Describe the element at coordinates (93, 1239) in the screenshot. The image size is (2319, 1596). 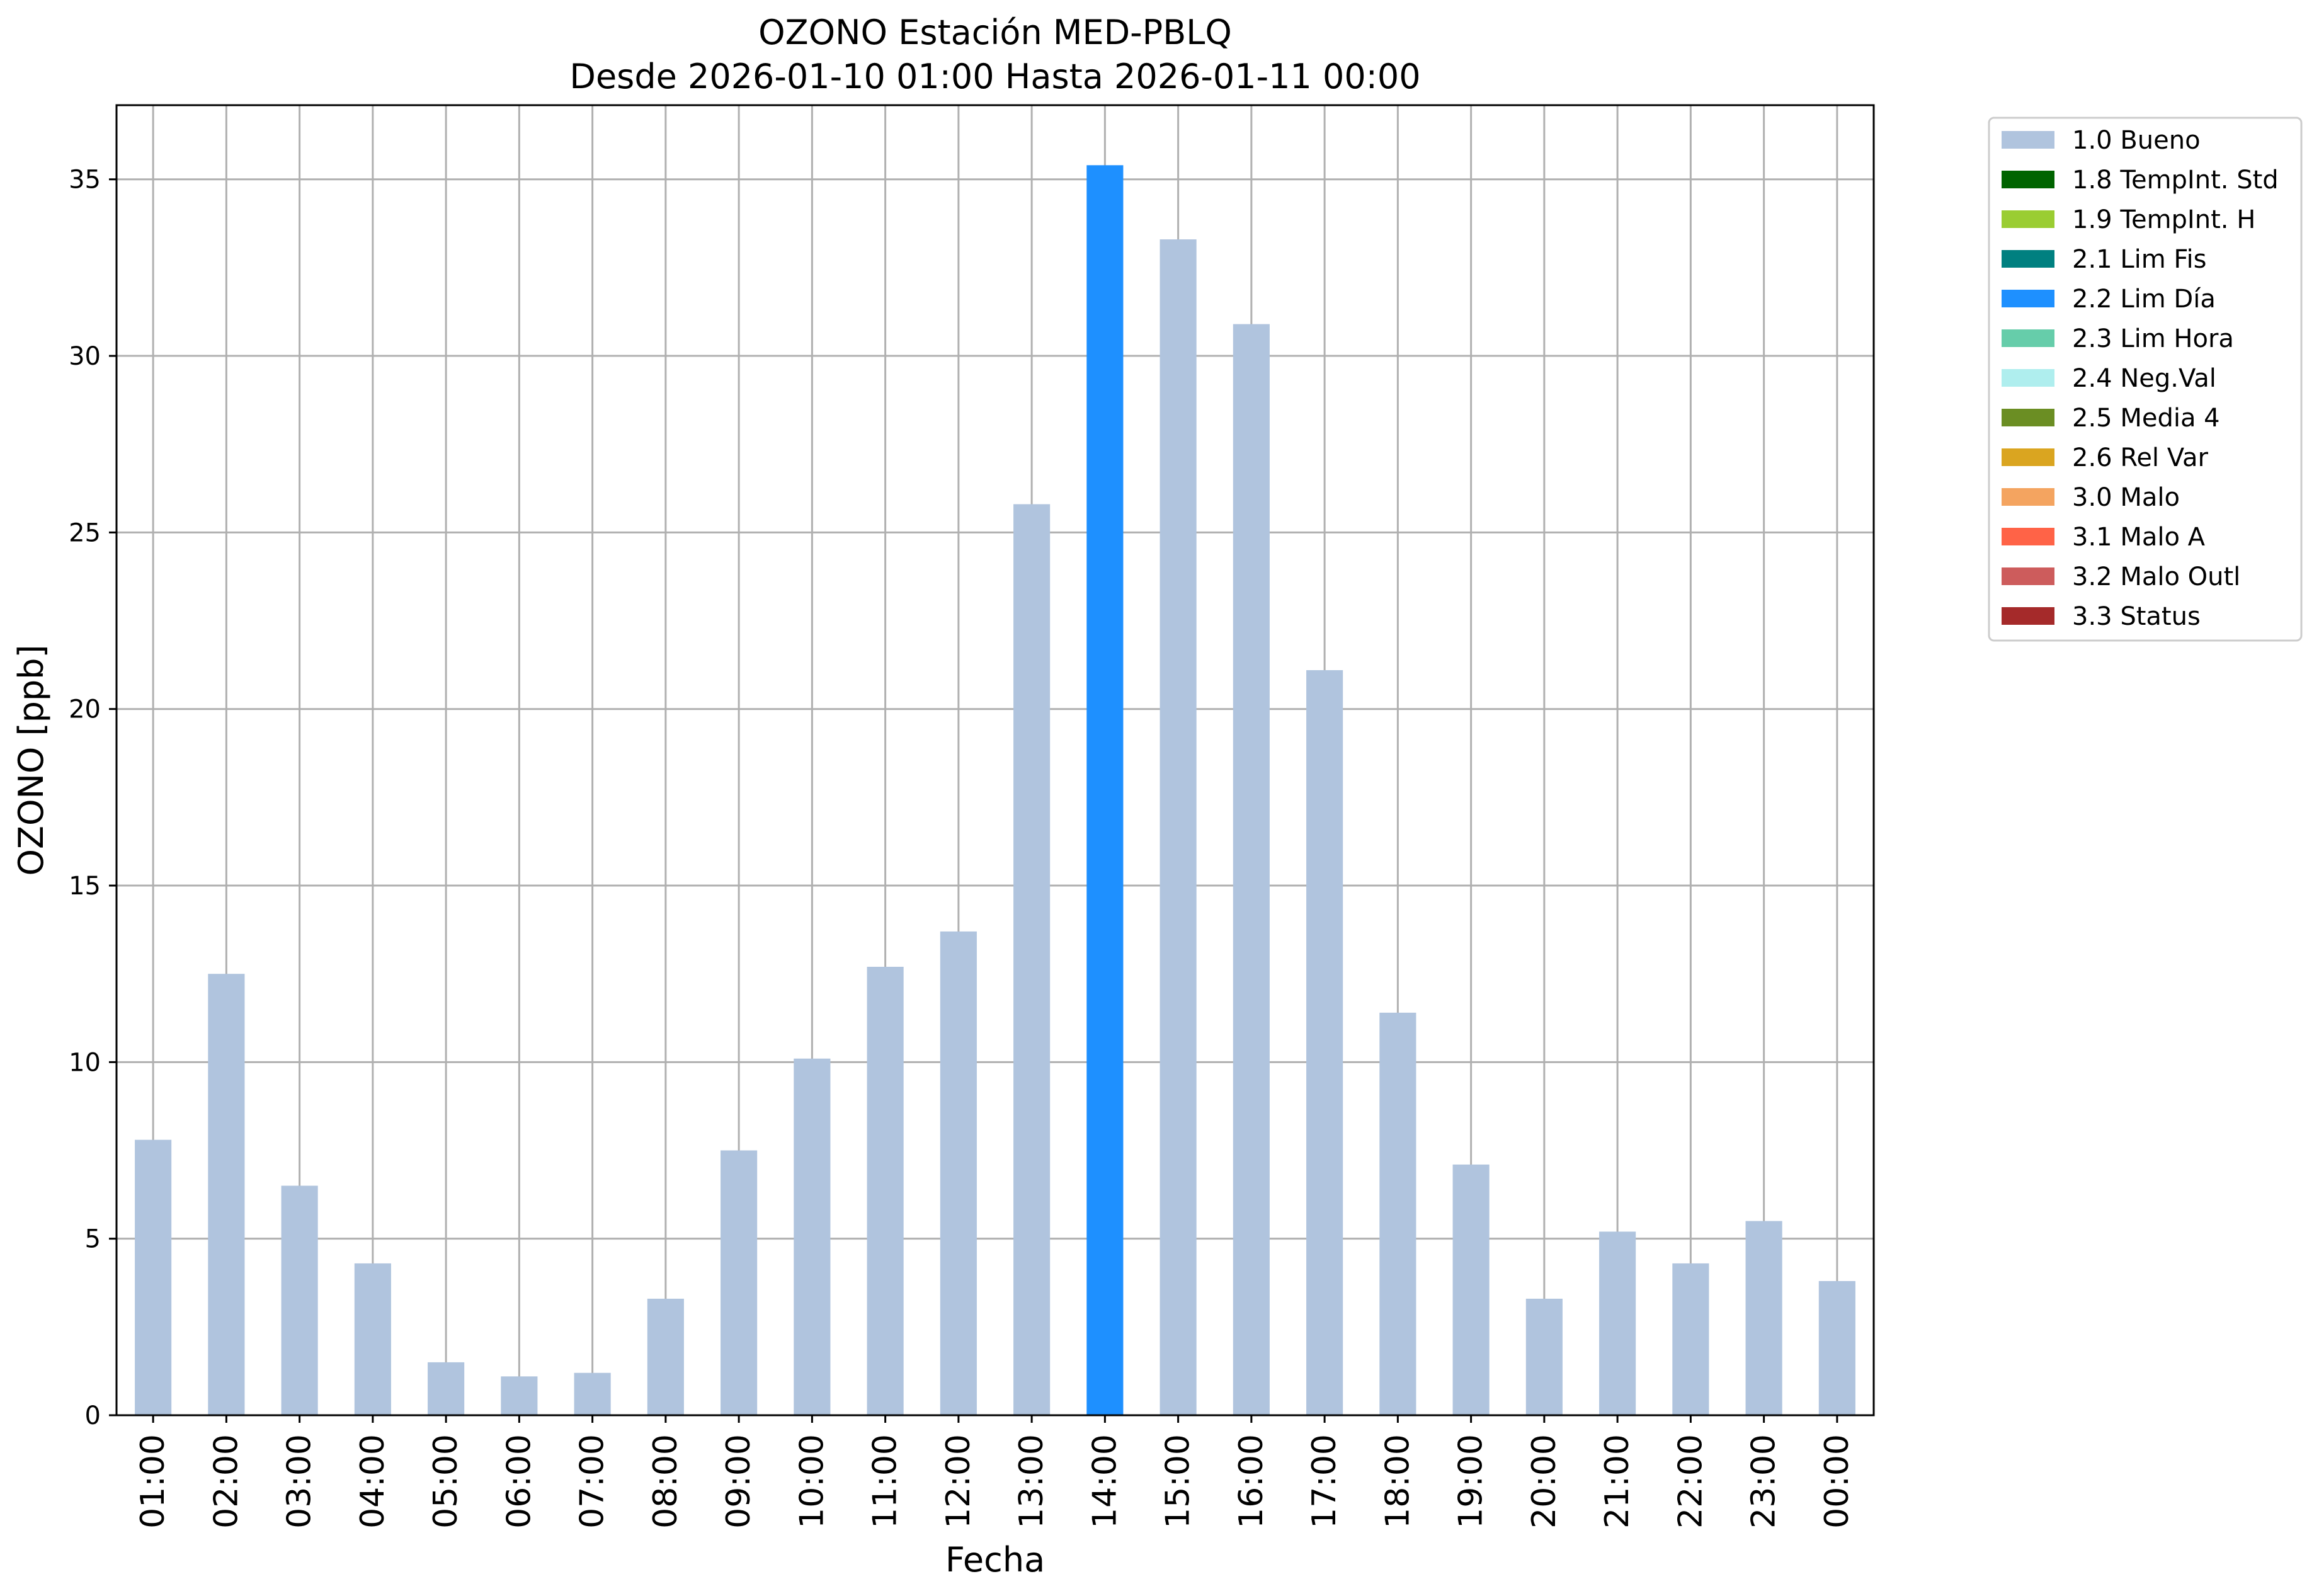
I see `y-tick-label: 5` at that location.